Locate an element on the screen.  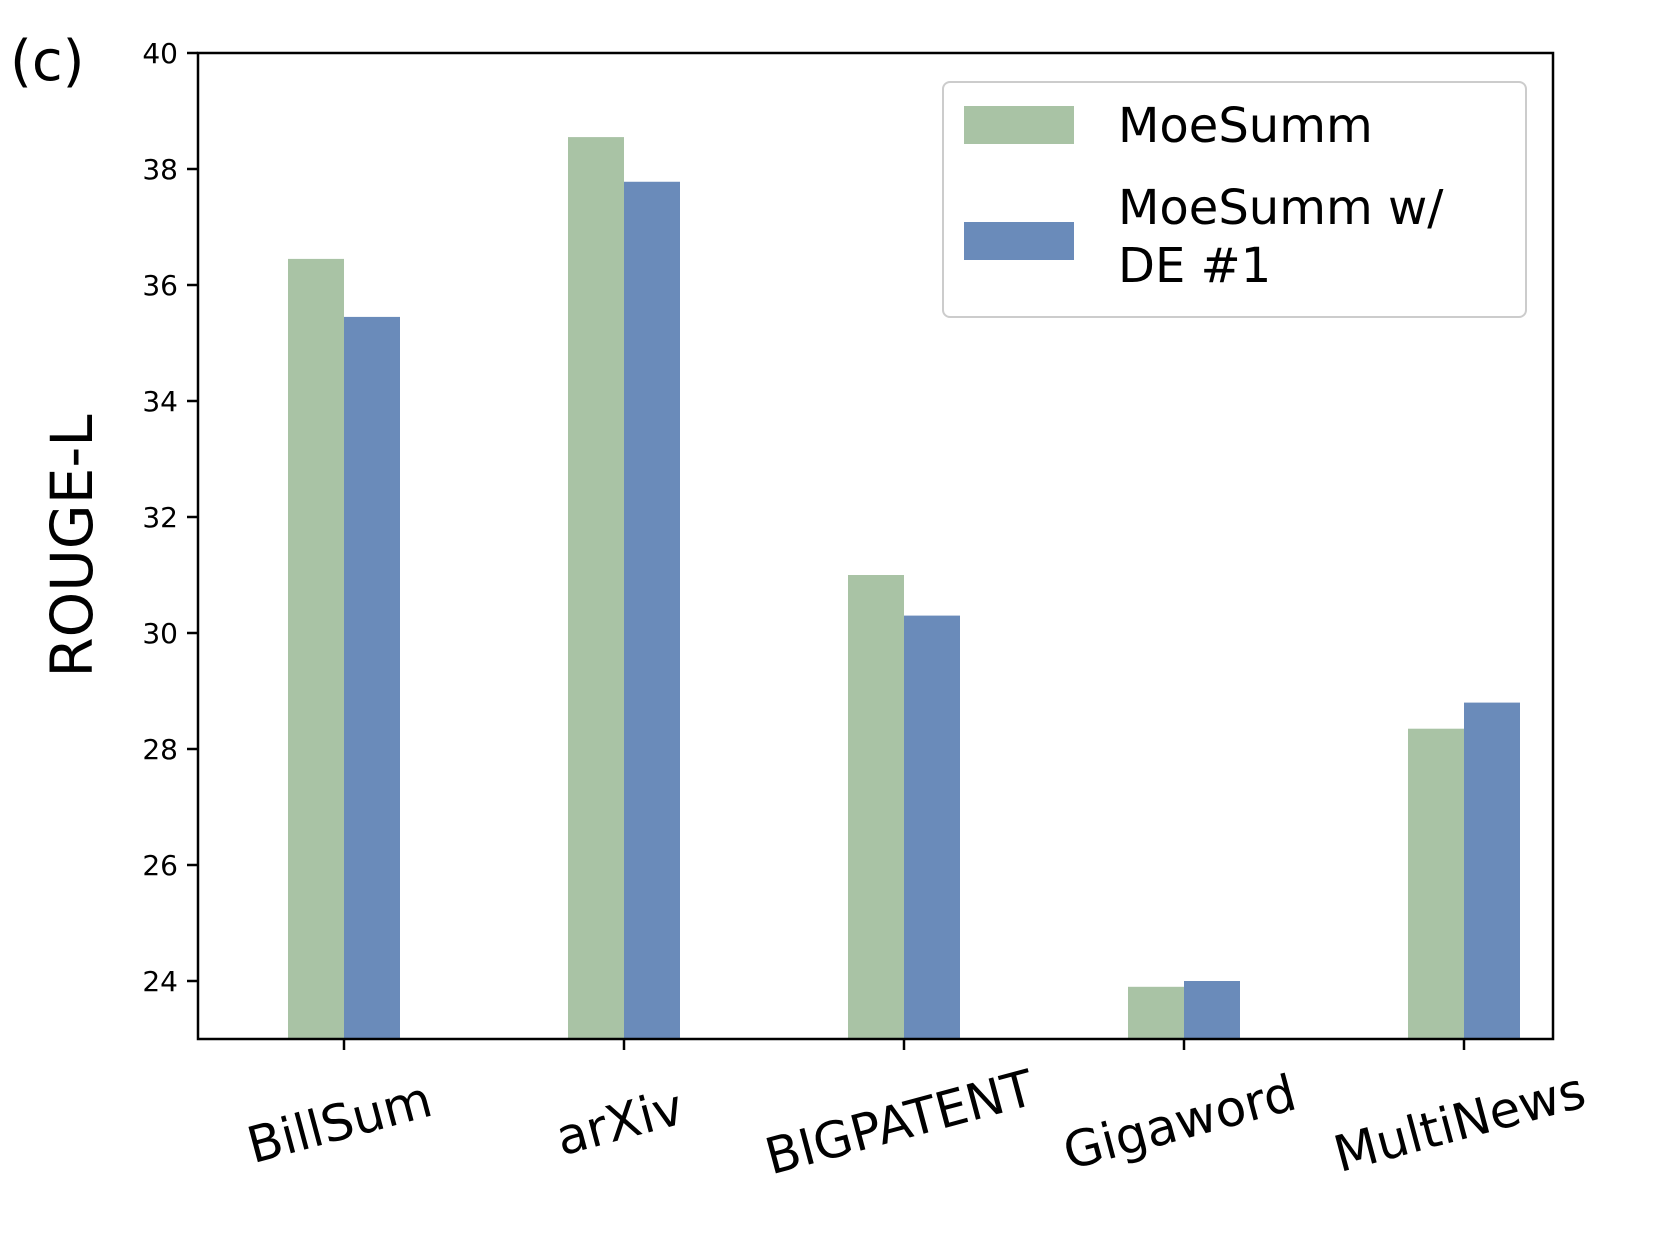
bar-moesumm-multinews is located at coordinates (1436, 883).